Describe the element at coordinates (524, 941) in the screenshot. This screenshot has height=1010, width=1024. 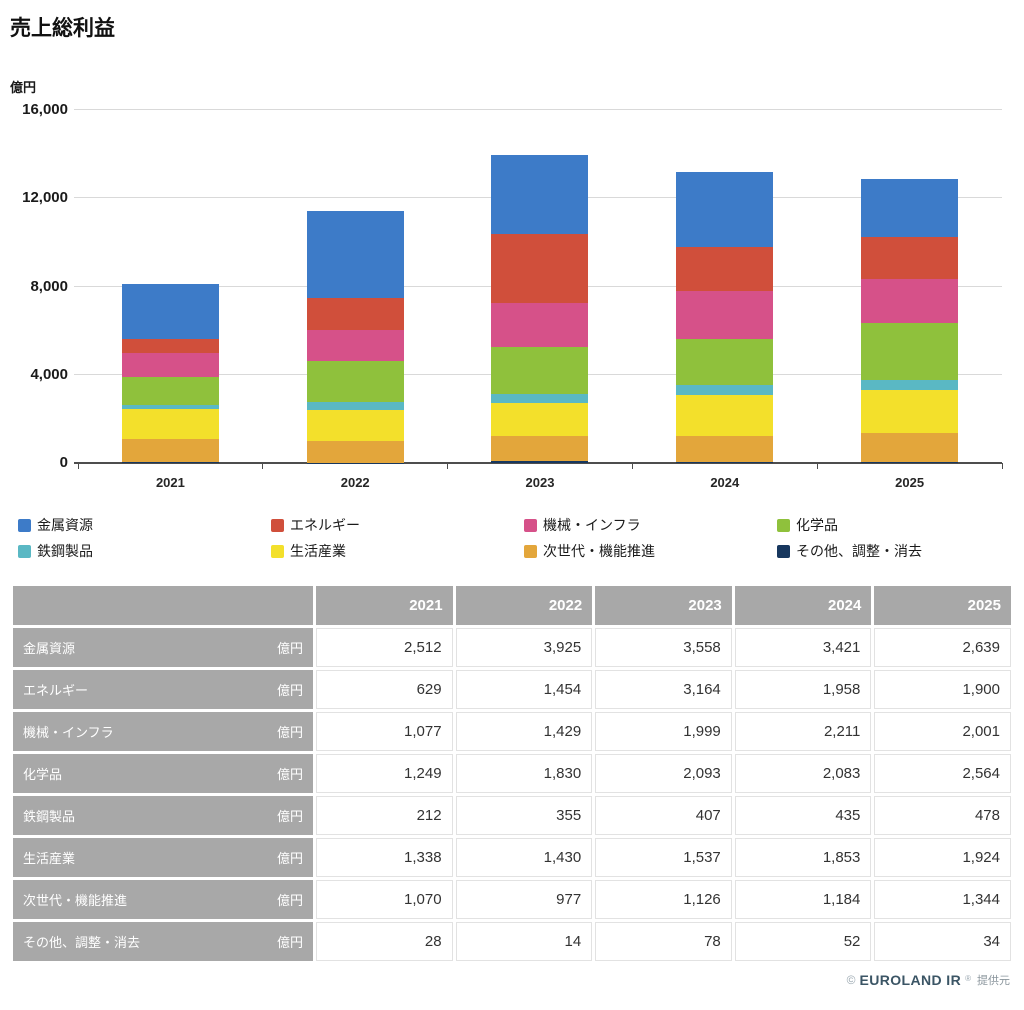
I see `table-cell-value: 14` at that location.